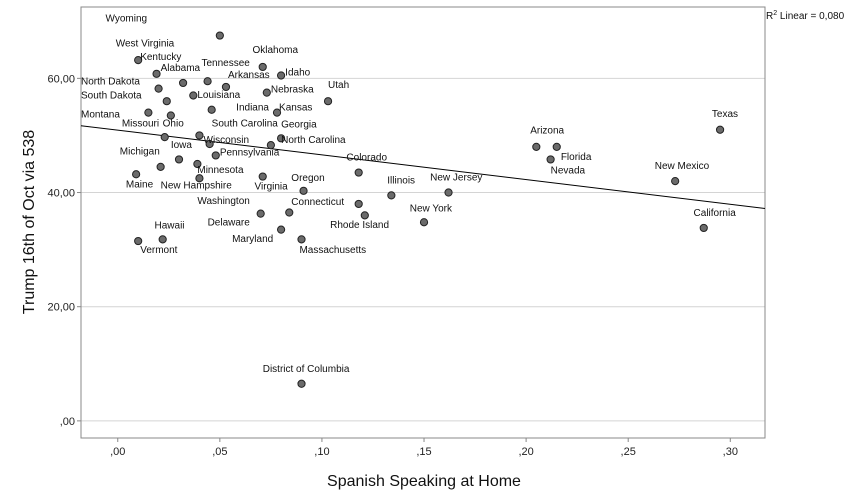 This screenshot has height=504, width=854. What do you see at coordinates (270, 145) in the screenshot?
I see `point-north-carolina` at bounding box center [270, 145].